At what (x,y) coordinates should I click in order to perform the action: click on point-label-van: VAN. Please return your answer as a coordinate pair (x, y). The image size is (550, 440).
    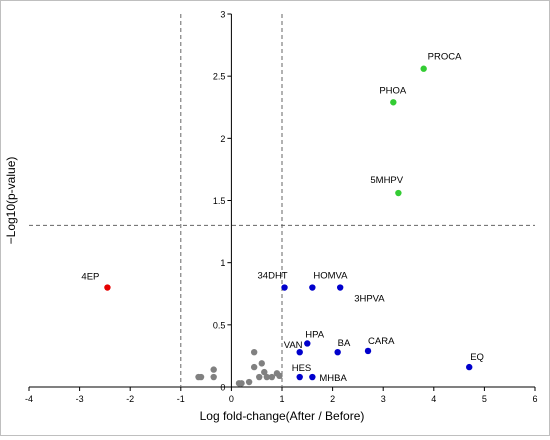
    Looking at the image, I should click on (293, 345).